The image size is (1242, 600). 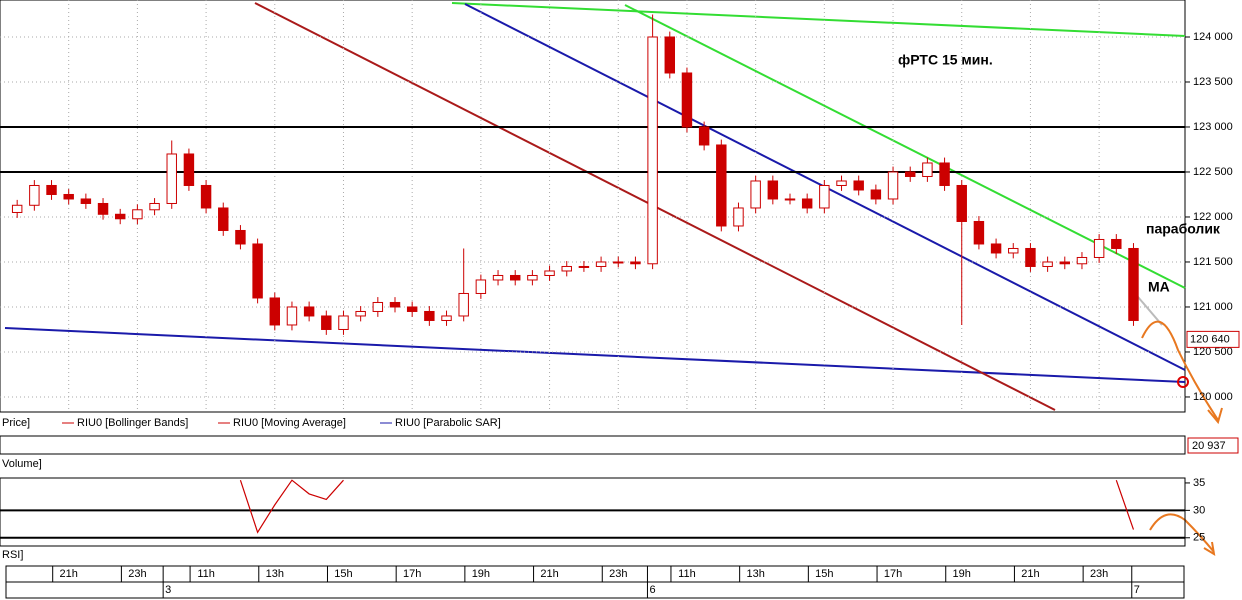 What do you see at coordinates (1213, 262) in the screenshot?
I see `y-tick-label: 121 500` at bounding box center [1213, 262].